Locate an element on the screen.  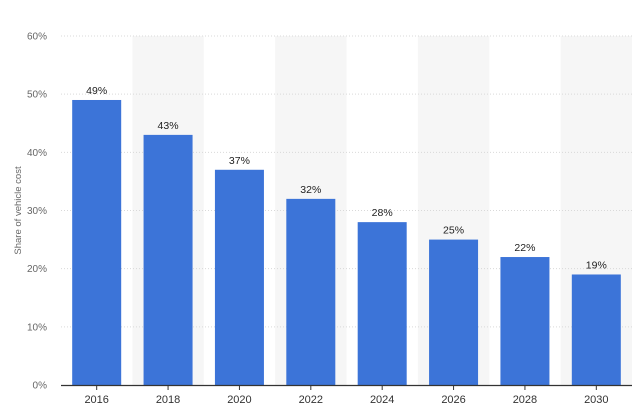
x-axis: 2016 2018 2020 2022 2024 2026 2028 2030 is located at coordinates (346, 395).